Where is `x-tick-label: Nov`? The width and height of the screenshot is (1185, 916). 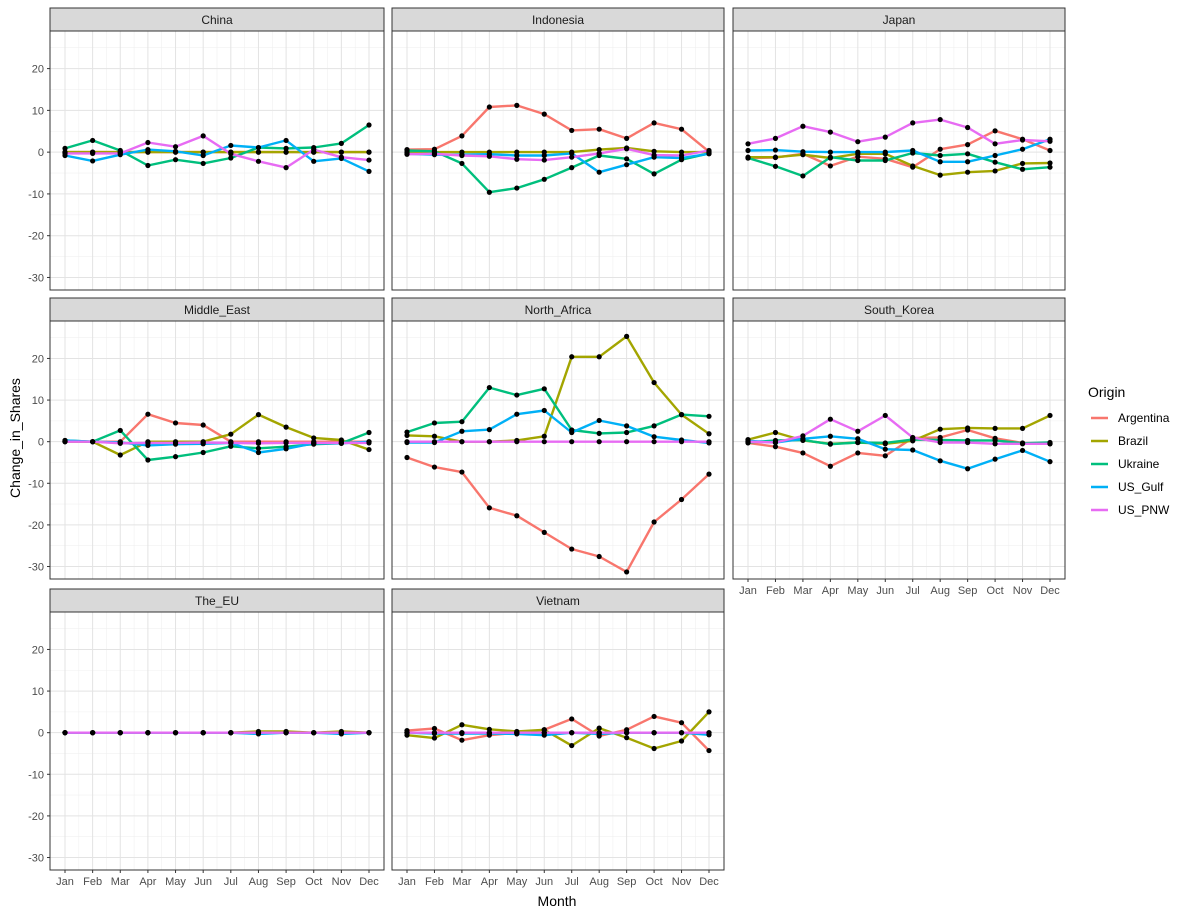
x-tick-label: Nov is located at coordinates (342, 882).